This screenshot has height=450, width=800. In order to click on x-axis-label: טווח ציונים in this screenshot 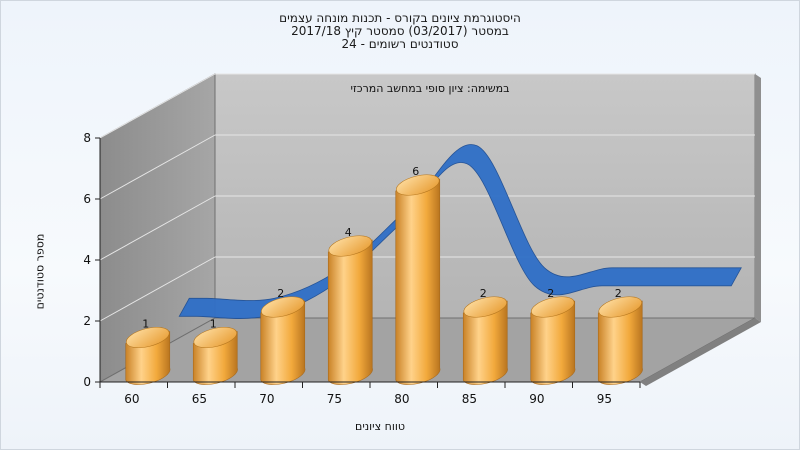, I will do `click(380, 426)`.